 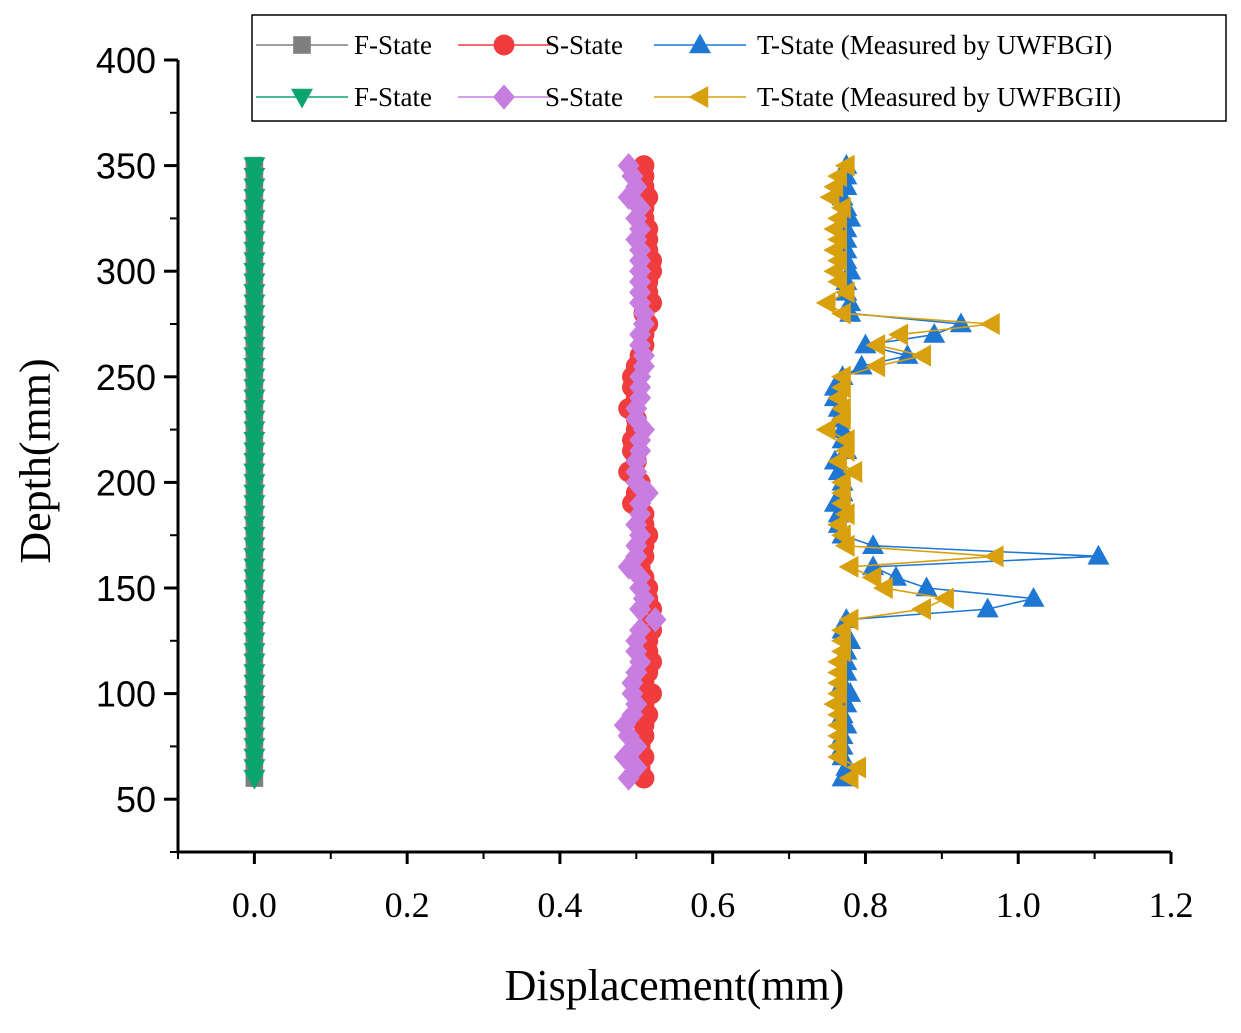 I want to click on y-tick-label: 250, so click(x=126, y=377).